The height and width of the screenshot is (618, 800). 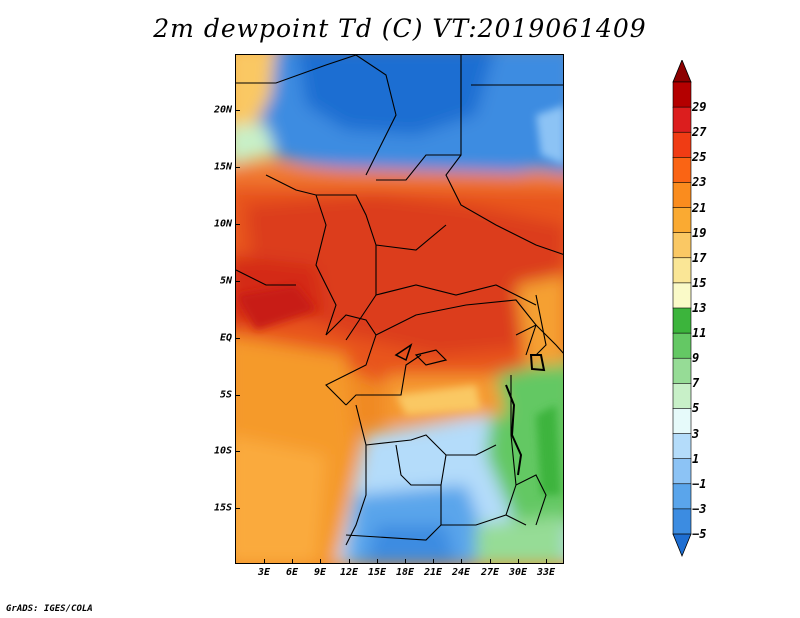 I want to click on colorbar-label: 5, so click(x=696, y=408).